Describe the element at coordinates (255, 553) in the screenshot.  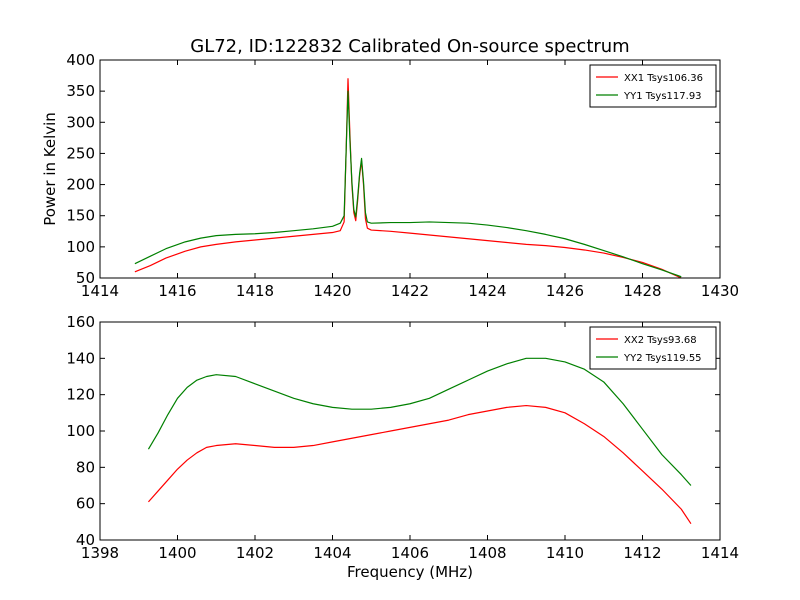
I see `x-tick-label: 1402` at that location.